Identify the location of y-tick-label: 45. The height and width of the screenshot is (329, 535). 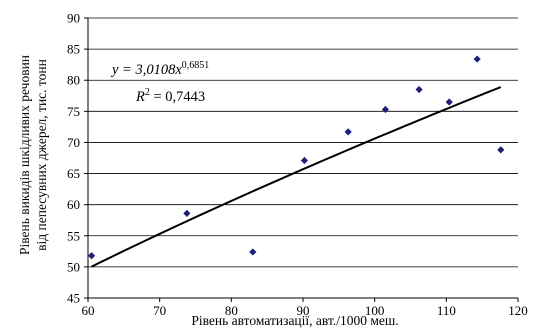
(73, 298).